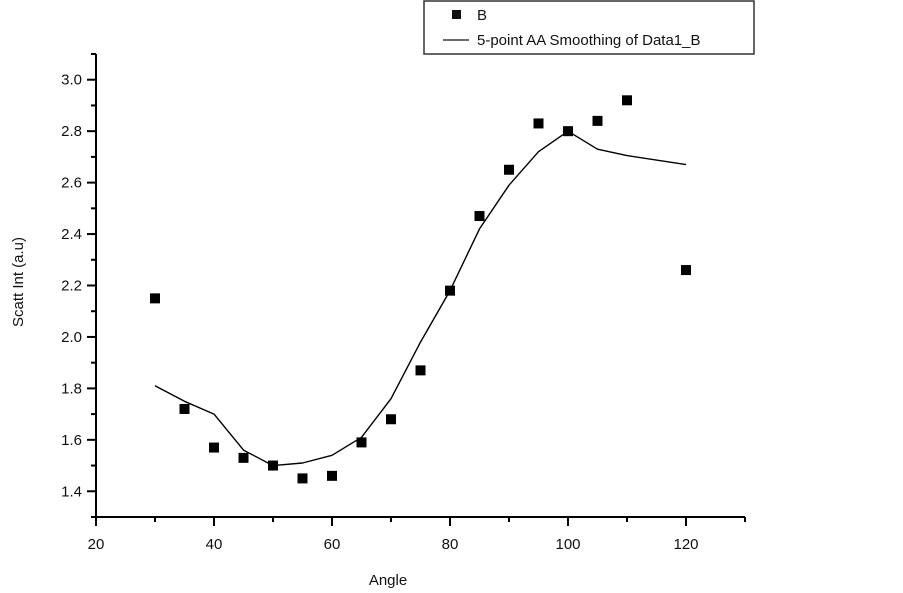 The width and height of the screenshot is (903, 593). I want to click on y-tick-label: 2.4, so click(71, 234).